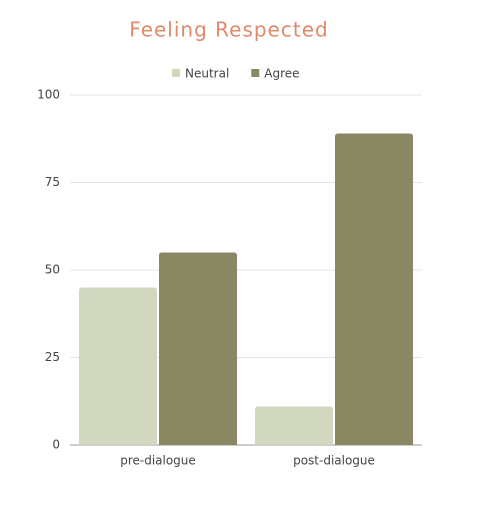 Image resolution: width=485 pixels, height=509 pixels. Describe the element at coordinates (228, 30) in the screenshot. I see `chart-title: Feeling Respected` at that location.